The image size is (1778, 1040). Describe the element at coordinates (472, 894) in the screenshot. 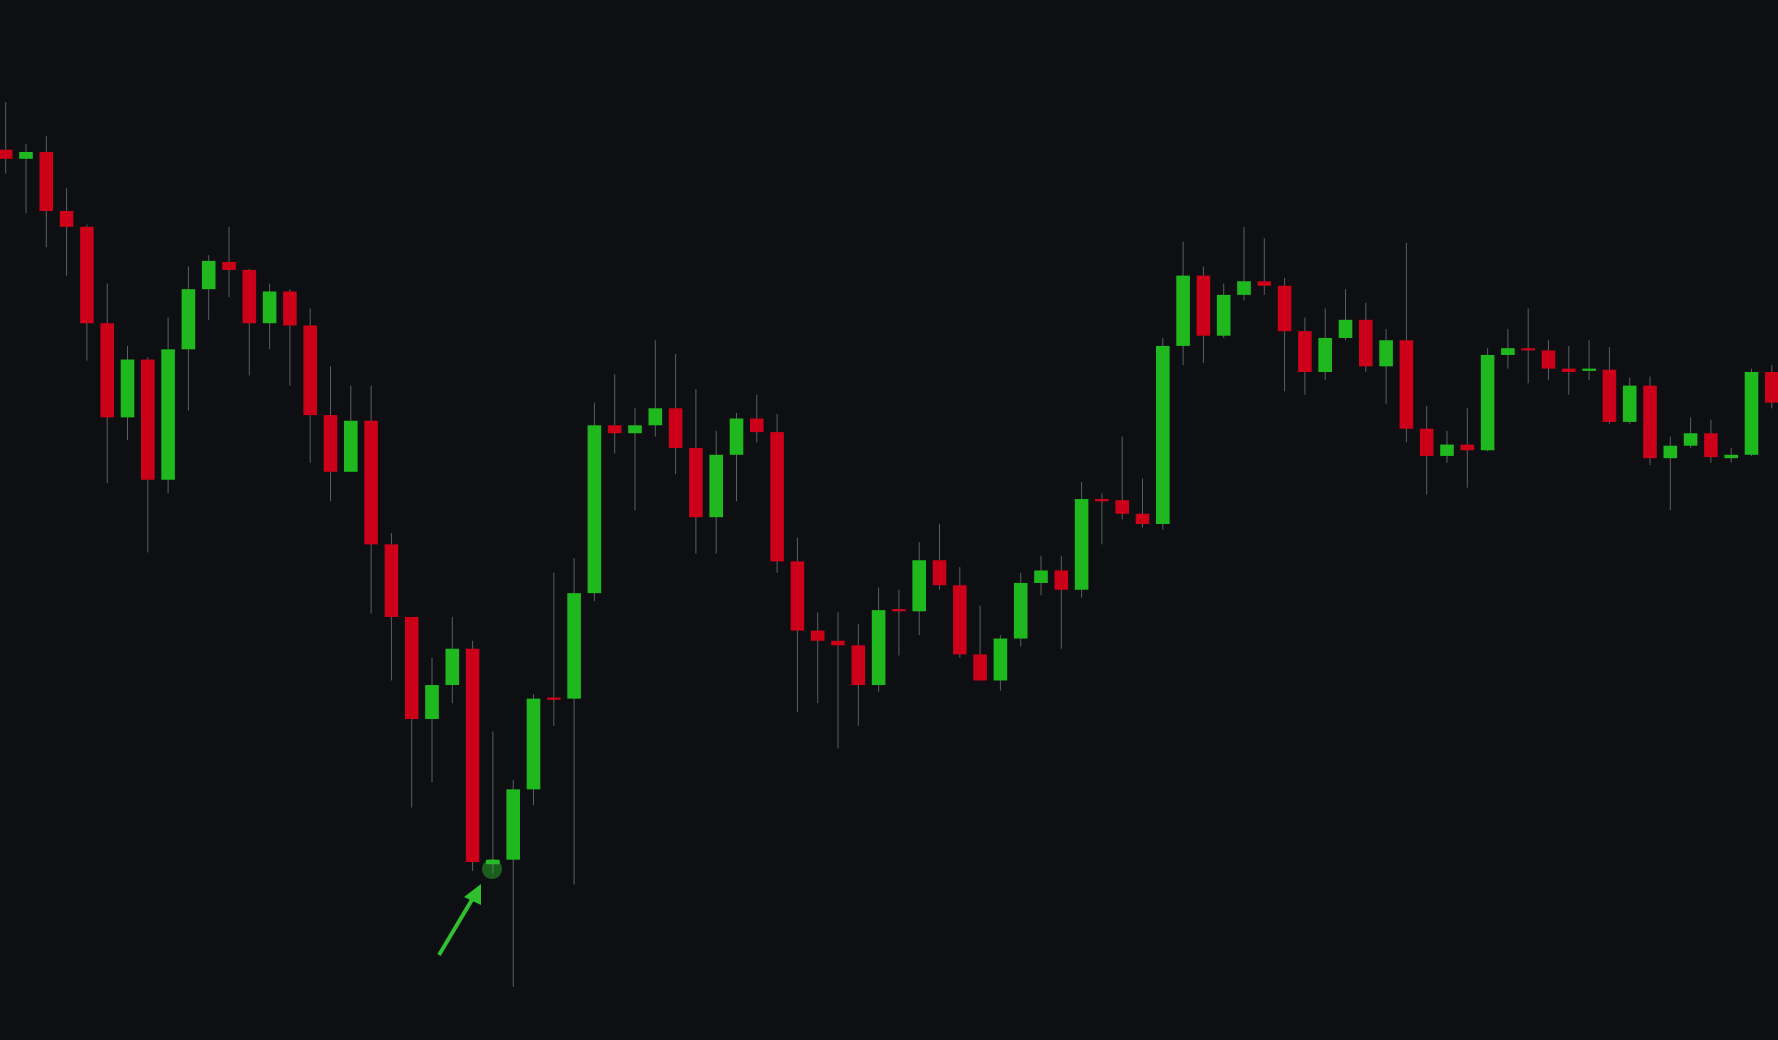

I see `arrow-head` at that location.